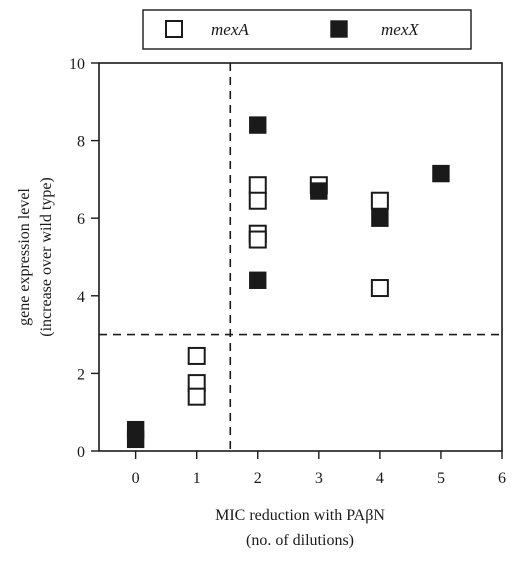 Image resolution: width=513 pixels, height=561 pixels. Describe the element at coordinates (400, 29) in the screenshot. I see `legend-label-mexX: mexX` at that location.